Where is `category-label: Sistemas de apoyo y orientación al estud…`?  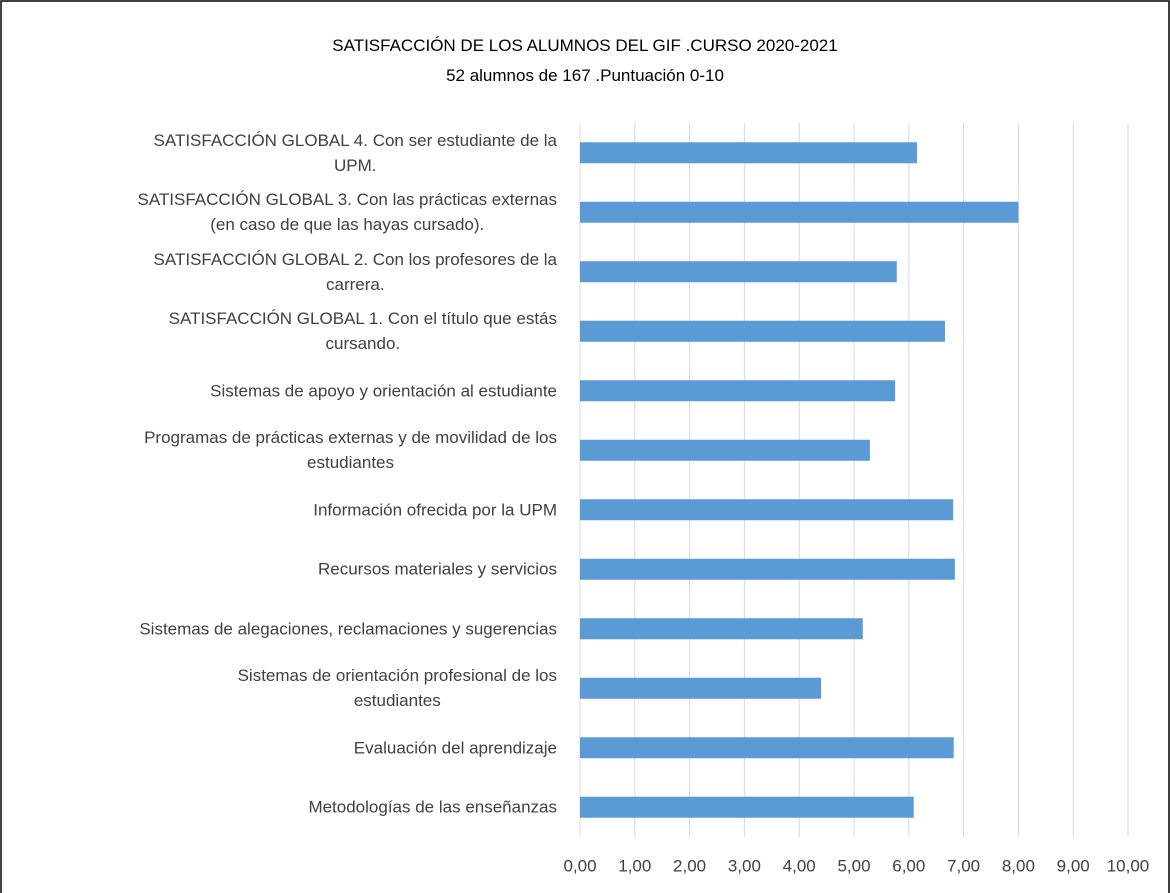
category-label: Sistemas de apoyo y orientación al estud… is located at coordinates (383, 391).